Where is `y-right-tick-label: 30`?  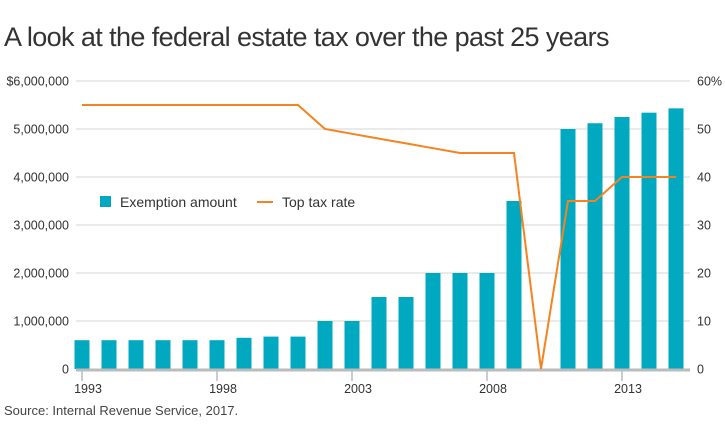 y-right-tick-label: 30 is located at coordinates (704, 226).